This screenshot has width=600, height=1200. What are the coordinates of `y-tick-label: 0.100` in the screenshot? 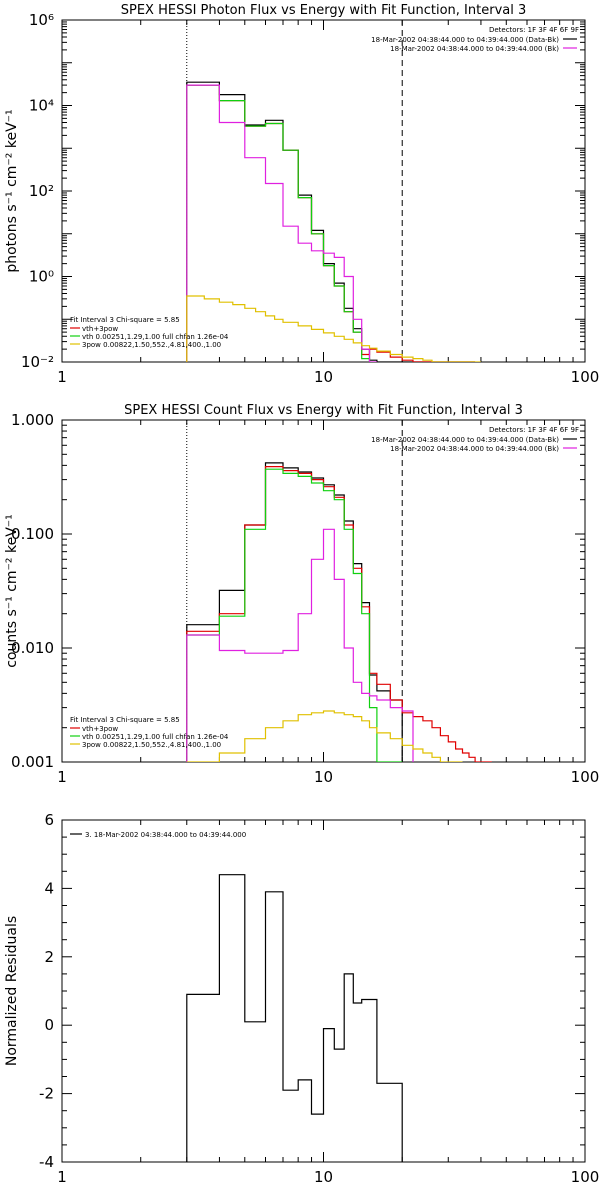 It's located at (32, 534).